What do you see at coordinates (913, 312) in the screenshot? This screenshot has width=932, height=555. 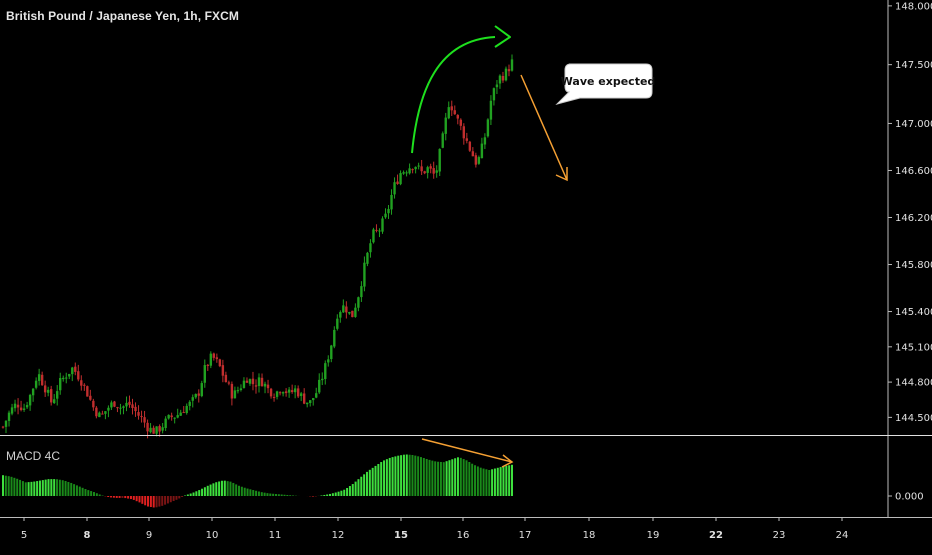 I see `price-tick-label: 145.400` at bounding box center [913, 312].